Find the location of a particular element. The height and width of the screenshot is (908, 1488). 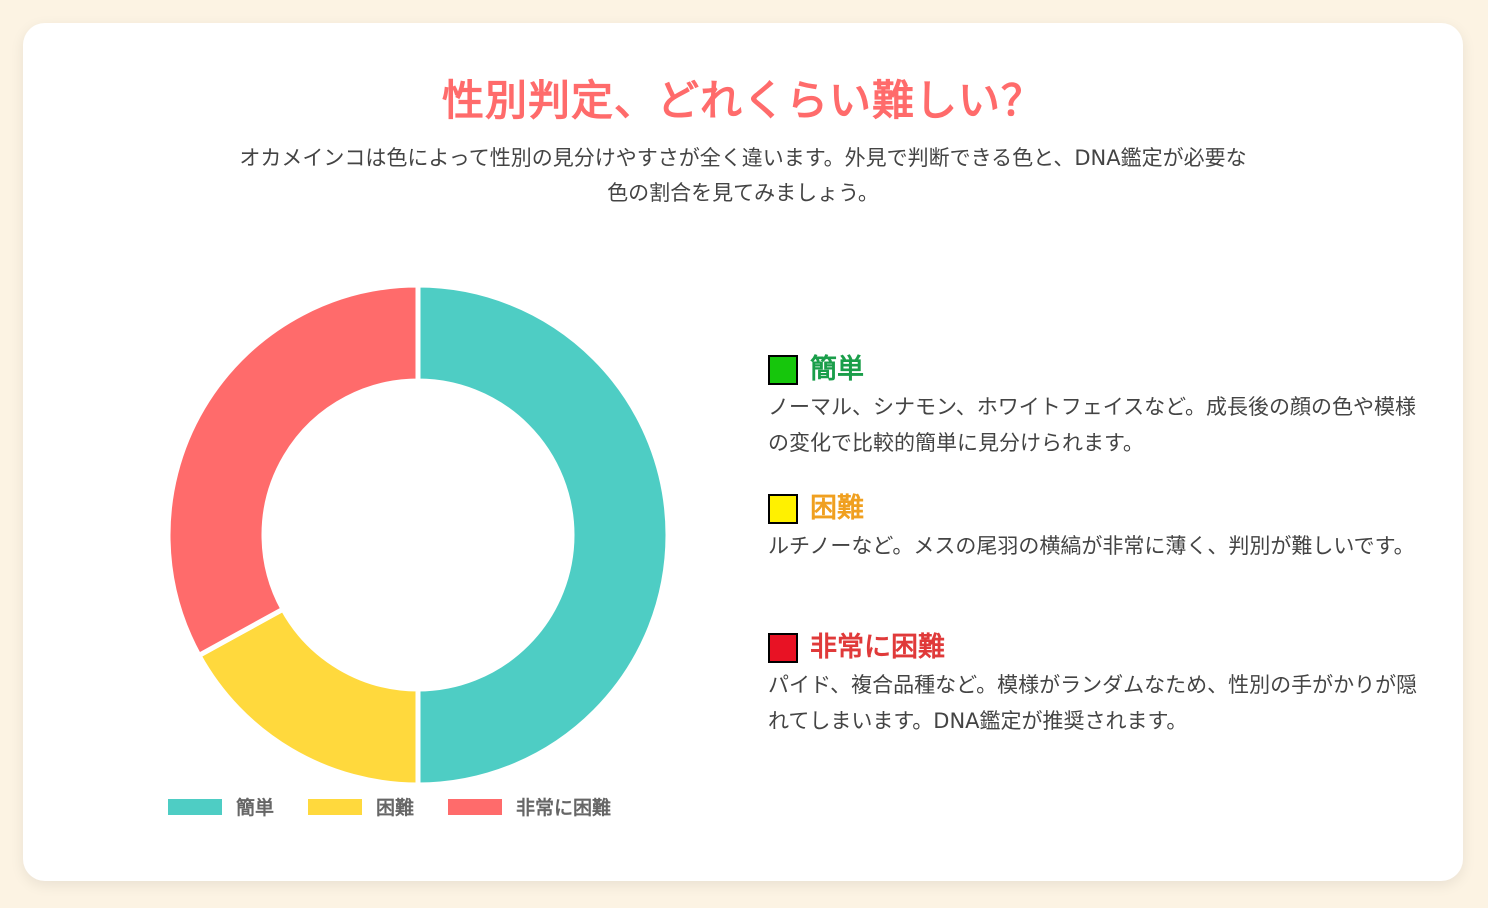

detail-hard: 困難 ルチノーなど。メスの尾羽の横縞が非常に薄く、判別が難しいです。 is located at coordinates (1098, 527).